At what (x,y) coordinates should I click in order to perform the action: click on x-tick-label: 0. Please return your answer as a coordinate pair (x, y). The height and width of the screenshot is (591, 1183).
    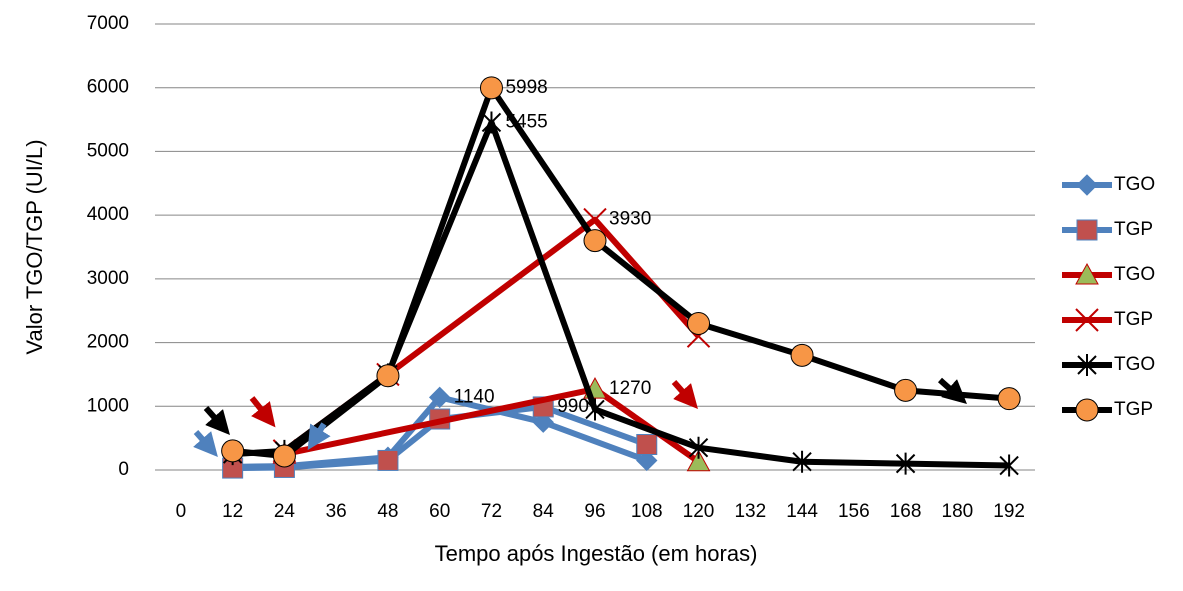
    Looking at the image, I should click on (181, 511).